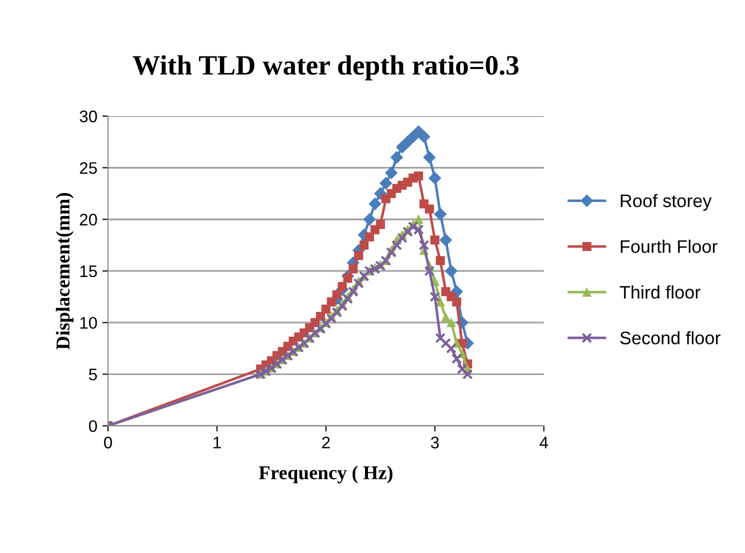  I want to click on y-tick-label: 0, so click(92, 426).